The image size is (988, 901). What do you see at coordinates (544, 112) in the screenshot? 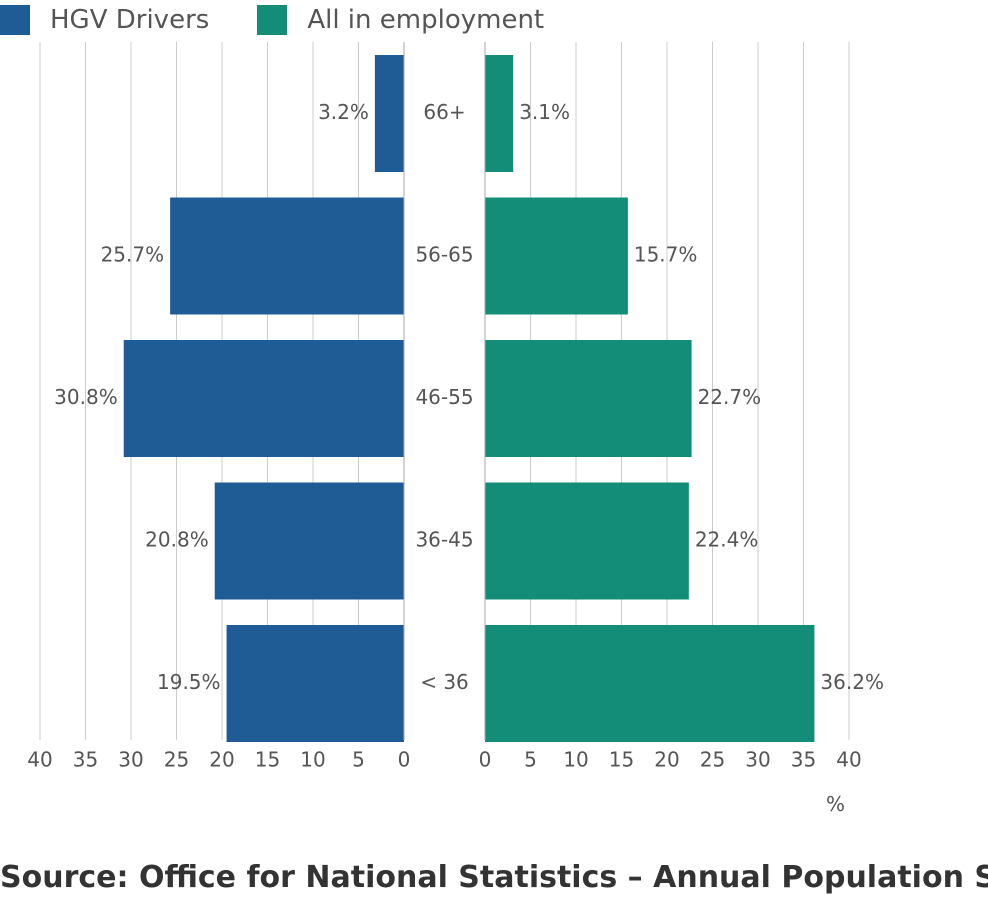
I see `data-label-all-0: 3.1%` at bounding box center [544, 112].